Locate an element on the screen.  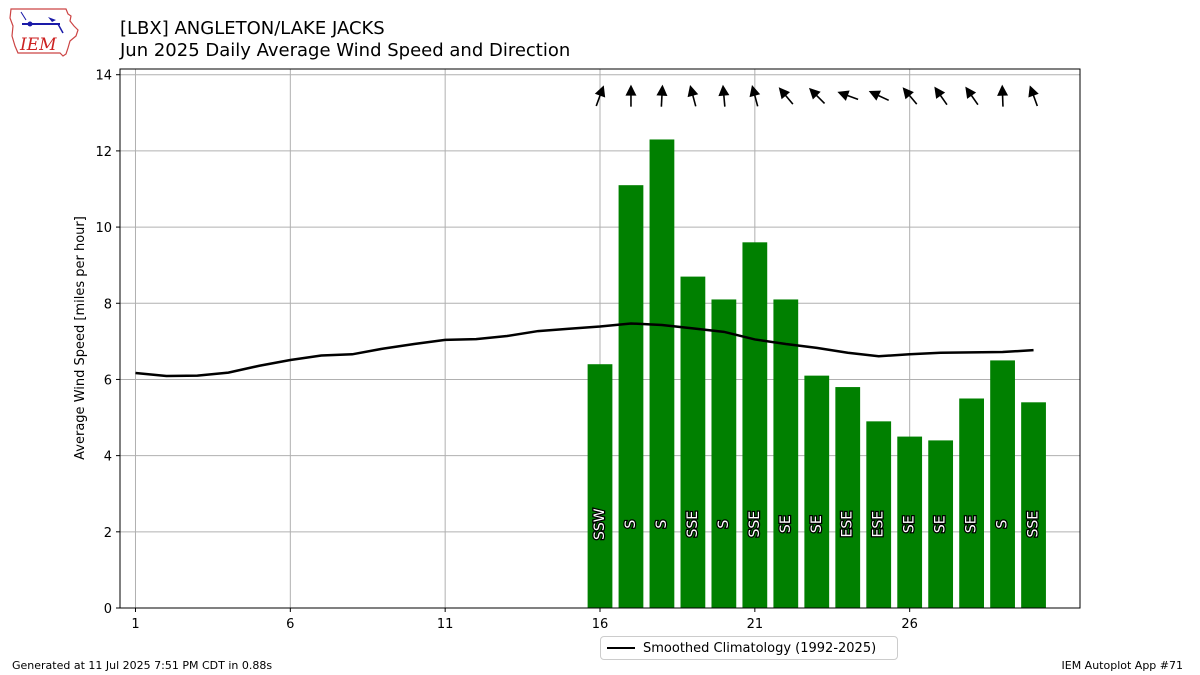
y-tick-label: 2 is located at coordinates (108, 533).